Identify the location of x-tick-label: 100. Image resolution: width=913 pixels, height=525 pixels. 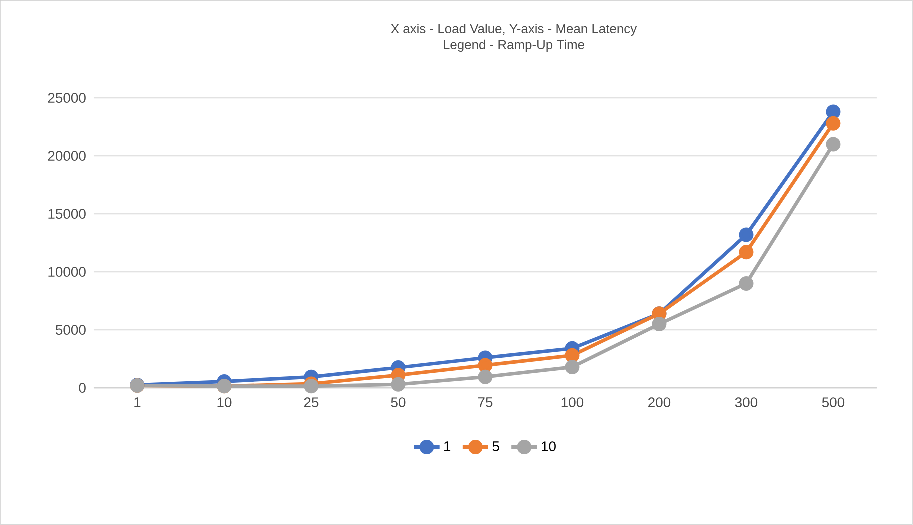
(573, 403).